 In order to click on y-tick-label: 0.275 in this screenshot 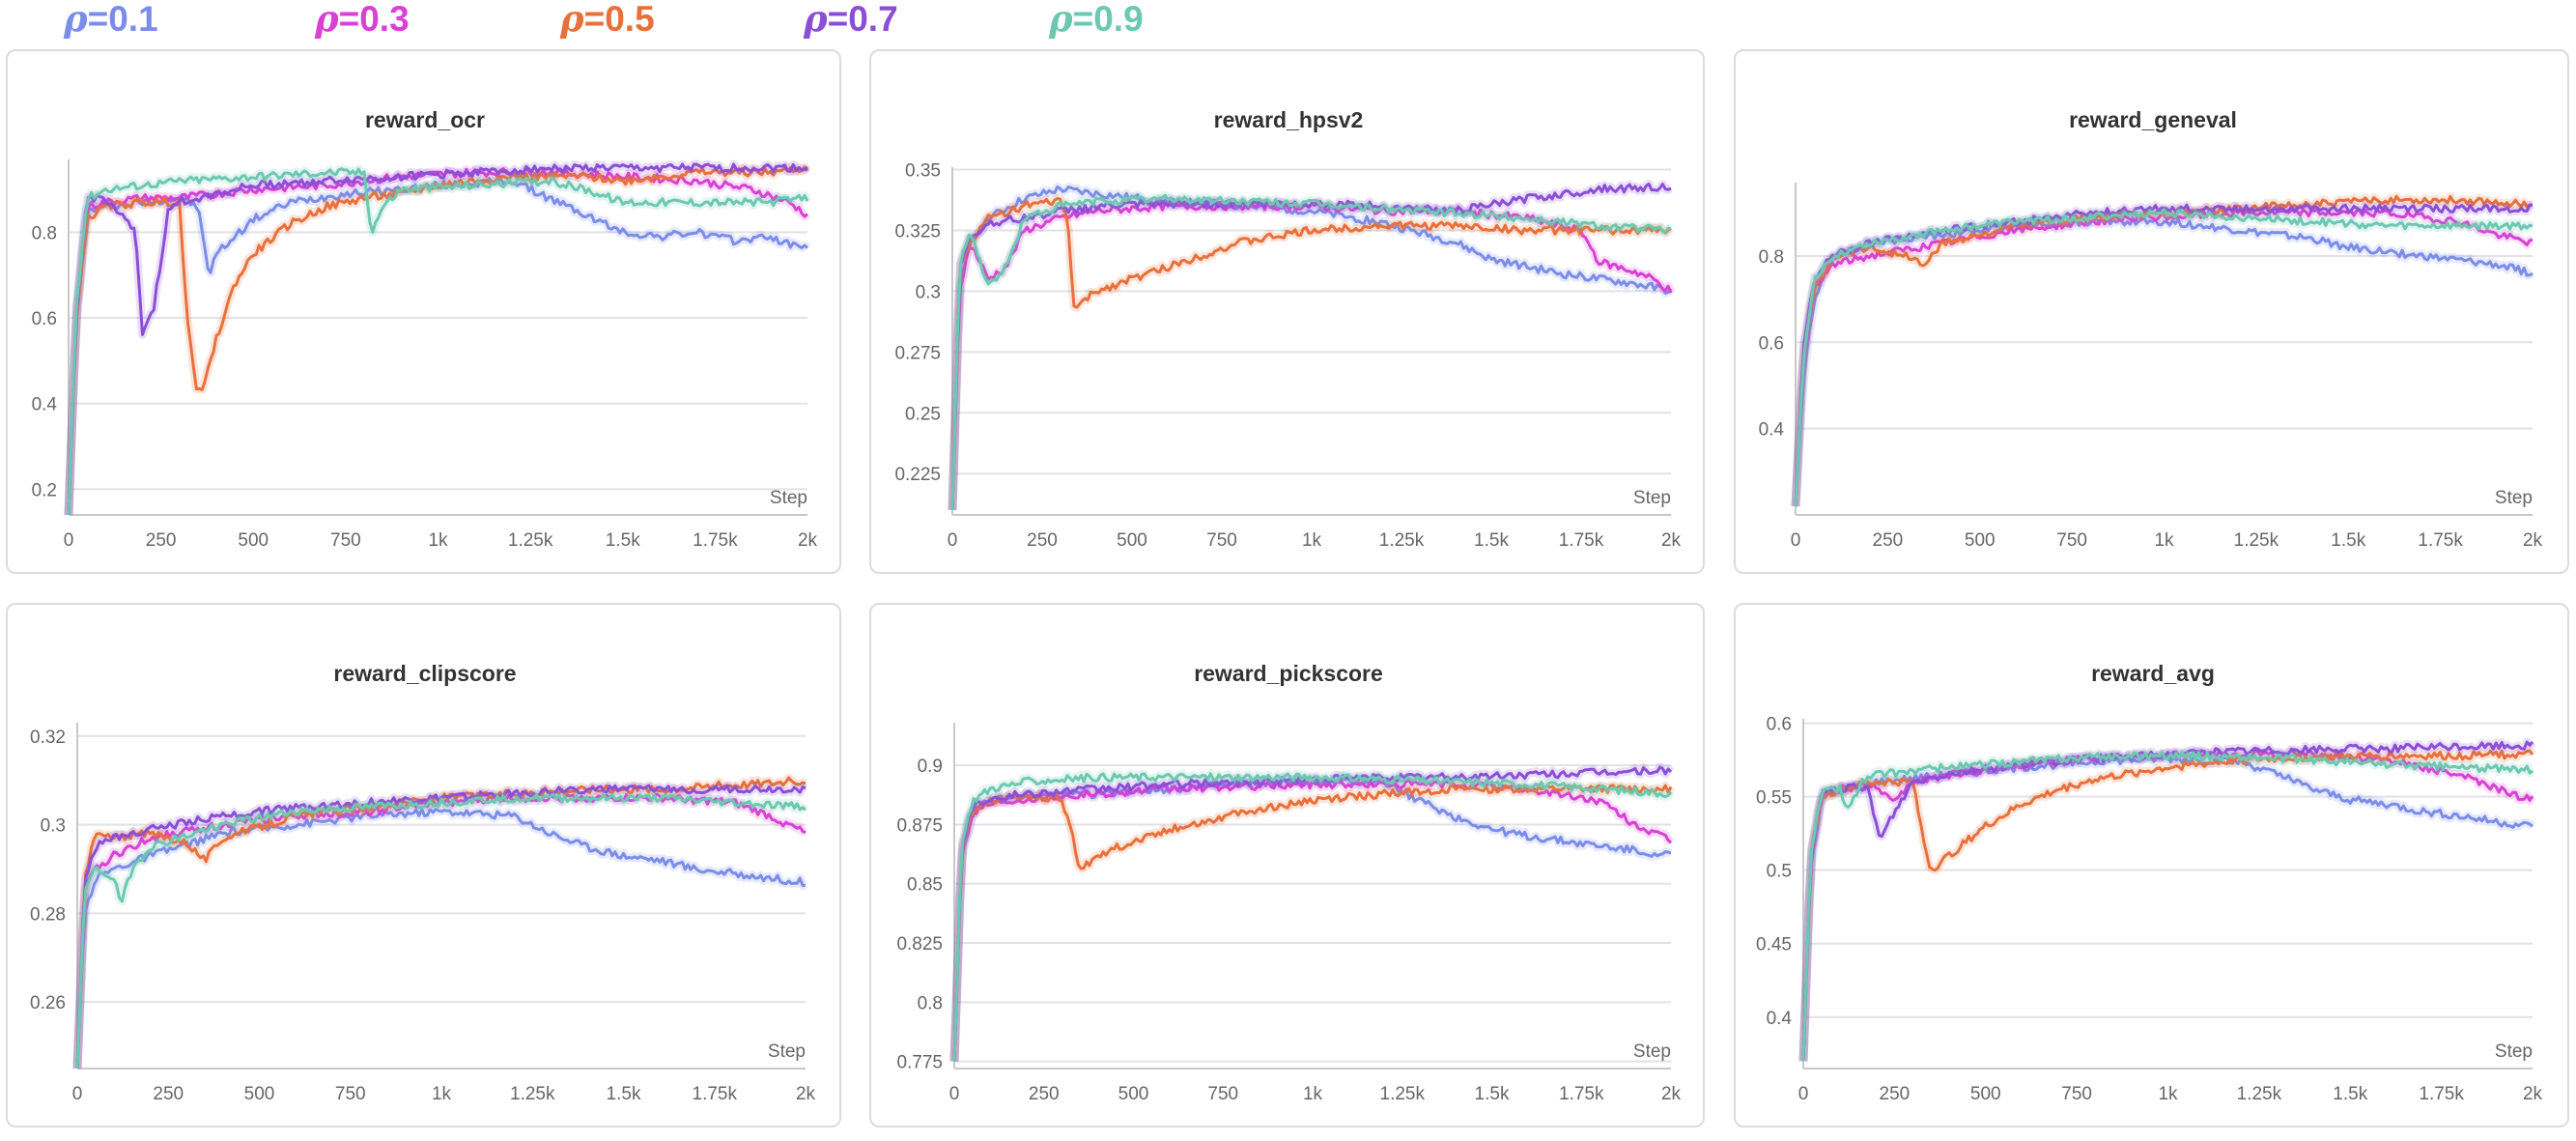, I will do `click(917, 353)`.